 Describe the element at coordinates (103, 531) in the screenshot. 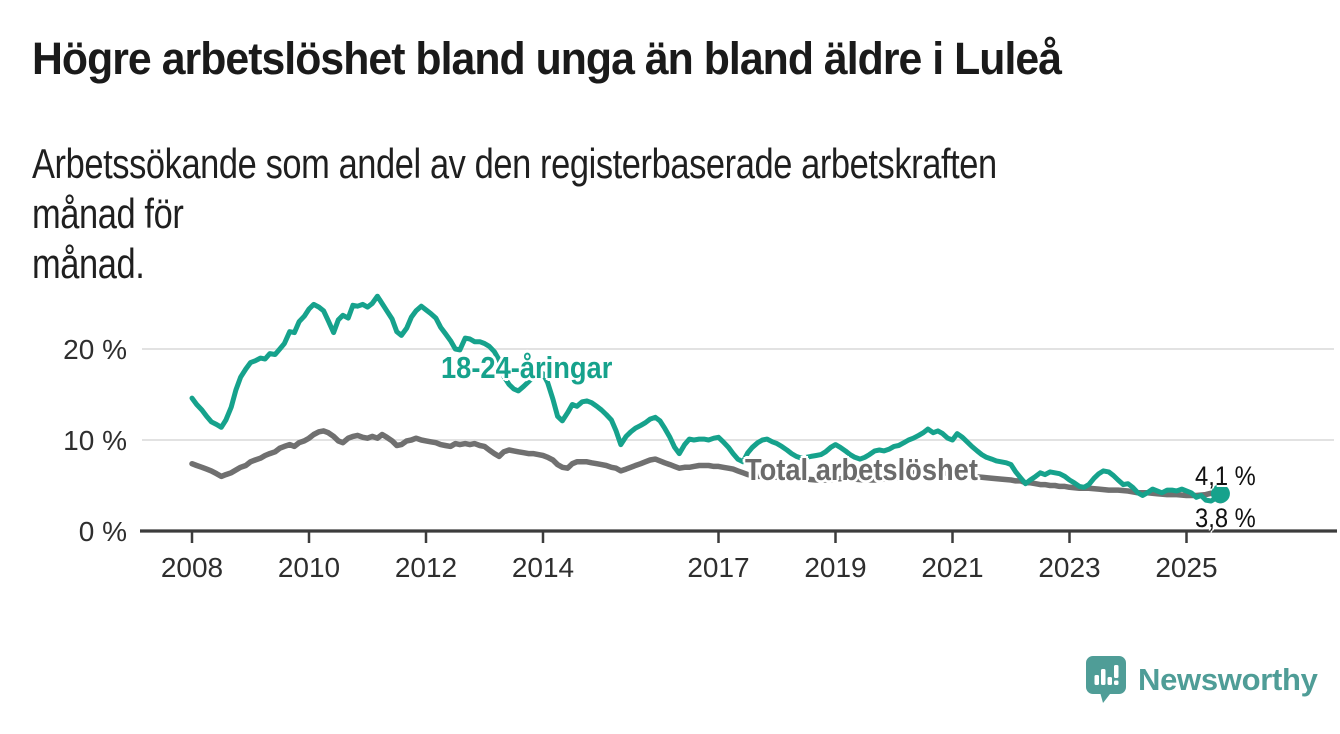

I see `y-tick-label: 0 %` at that location.